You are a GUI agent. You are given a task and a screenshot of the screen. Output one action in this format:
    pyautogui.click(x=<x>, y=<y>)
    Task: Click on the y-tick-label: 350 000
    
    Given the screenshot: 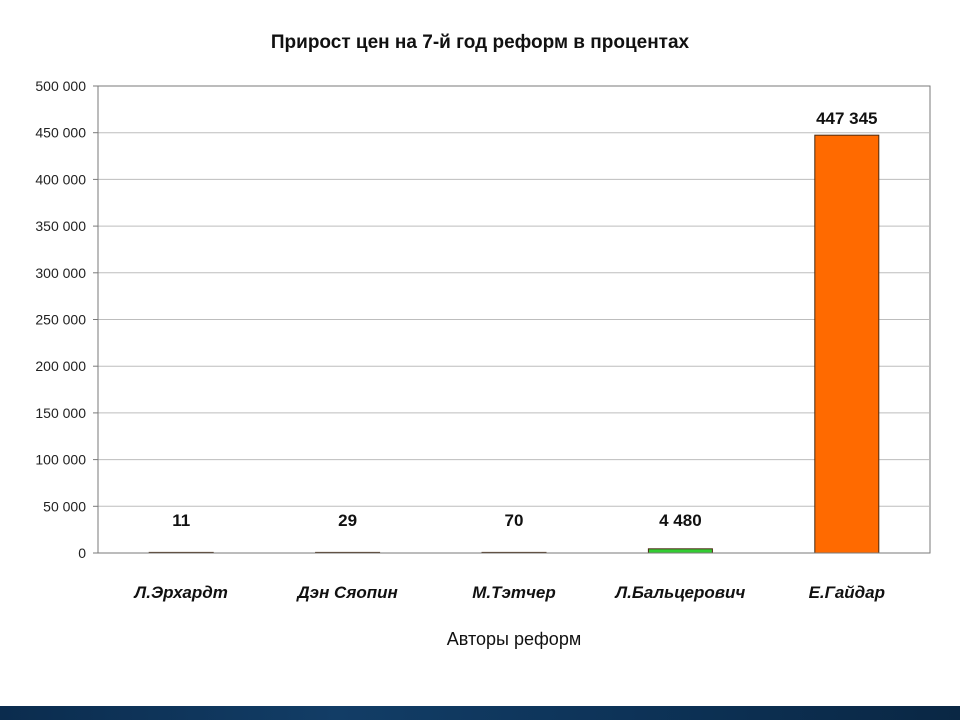 What is the action you would take?
    pyautogui.click(x=60, y=226)
    